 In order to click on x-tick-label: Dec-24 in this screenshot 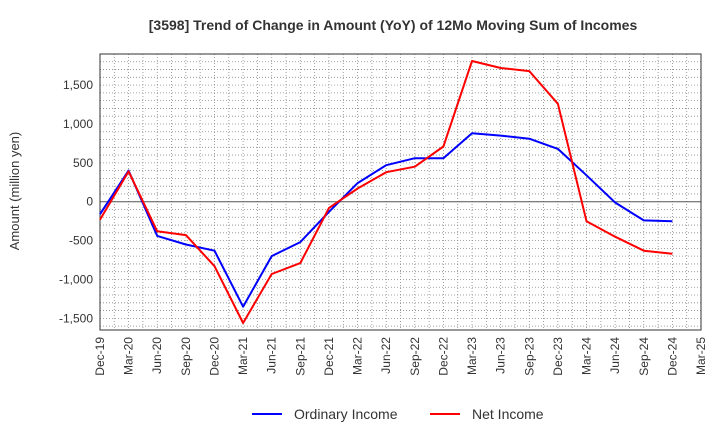, I will do `click(672, 356)`.